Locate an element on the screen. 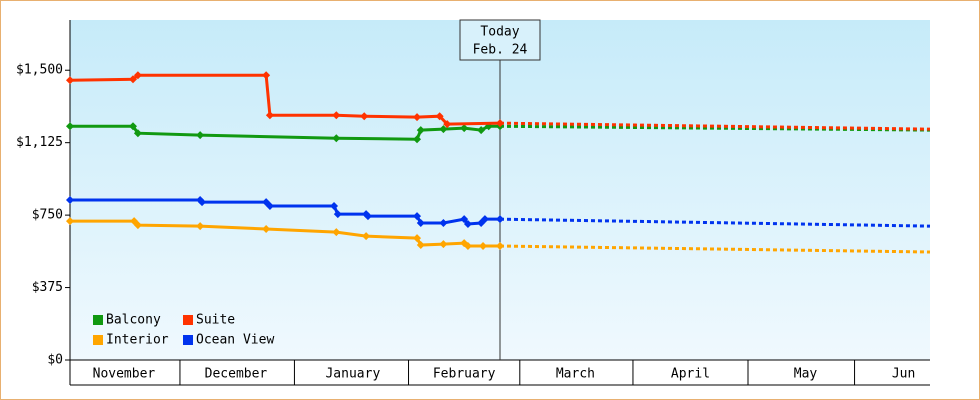  y-tick-label: $1,125 is located at coordinates (39, 142).